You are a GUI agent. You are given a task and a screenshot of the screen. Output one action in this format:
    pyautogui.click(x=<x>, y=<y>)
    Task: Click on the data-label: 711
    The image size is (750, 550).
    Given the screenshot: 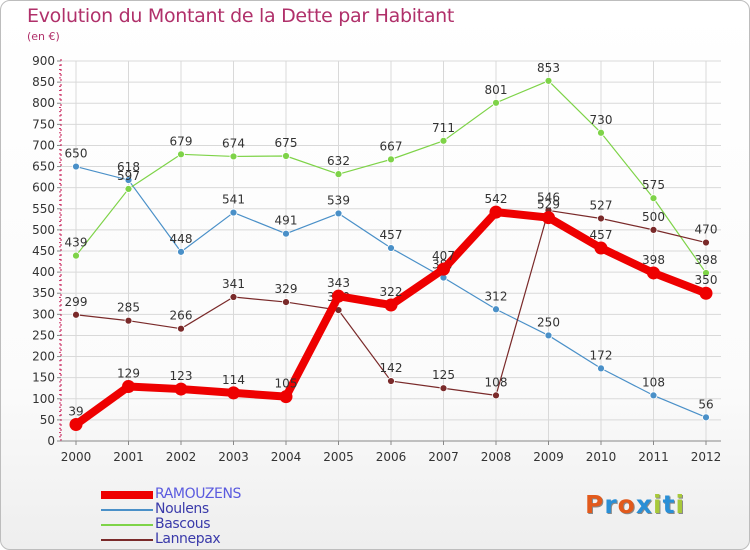 What is the action you would take?
    pyautogui.click(x=443, y=128)
    